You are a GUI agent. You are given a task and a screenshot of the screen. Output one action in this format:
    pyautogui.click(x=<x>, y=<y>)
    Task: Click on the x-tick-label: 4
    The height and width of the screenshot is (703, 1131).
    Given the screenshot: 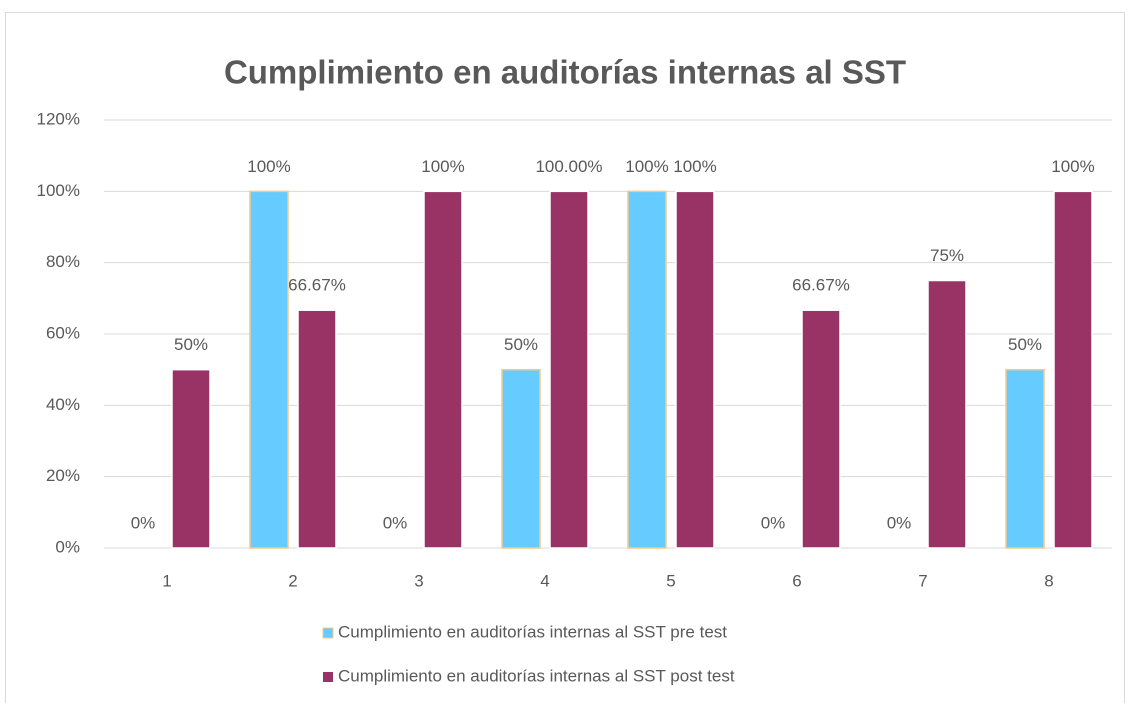 What is the action you would take?
    pyautogui.click(x=544, y=580)
    